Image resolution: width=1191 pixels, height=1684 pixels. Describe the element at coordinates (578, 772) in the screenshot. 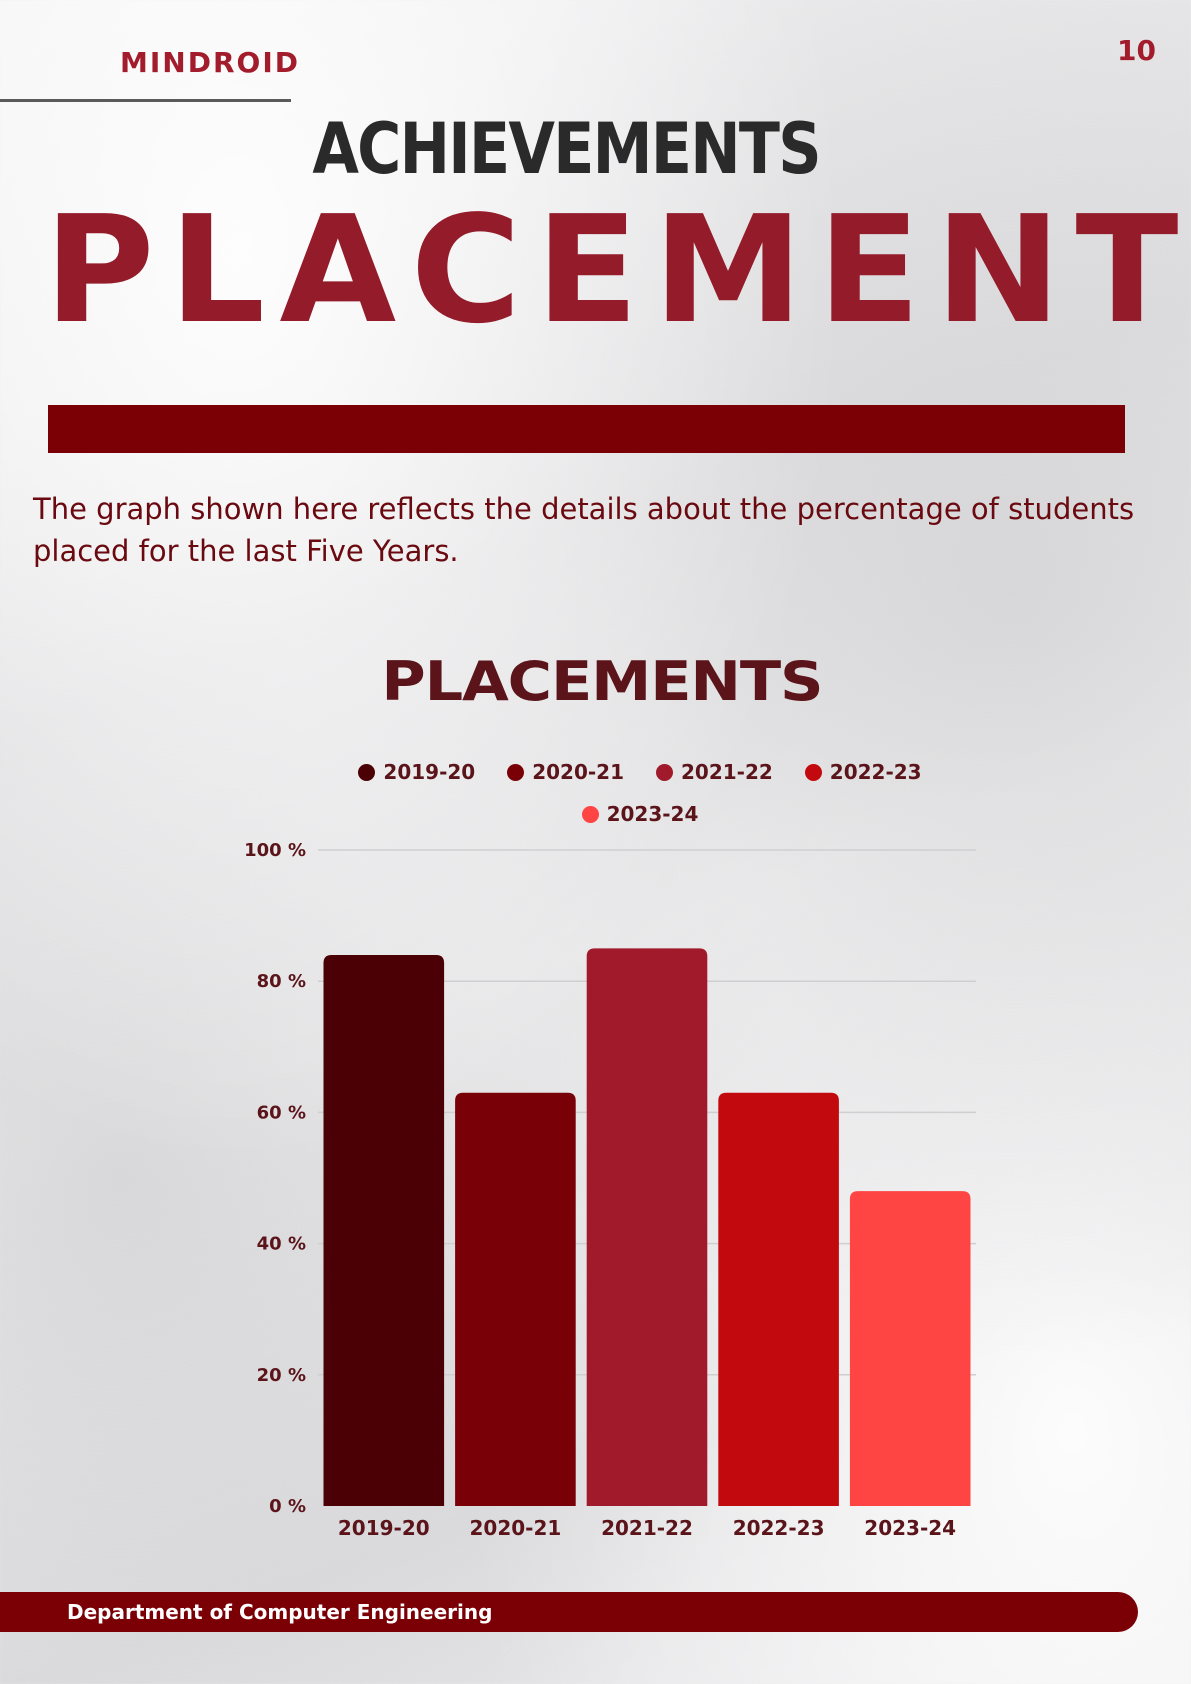

I see `legend-label: 2020-21` at that location.